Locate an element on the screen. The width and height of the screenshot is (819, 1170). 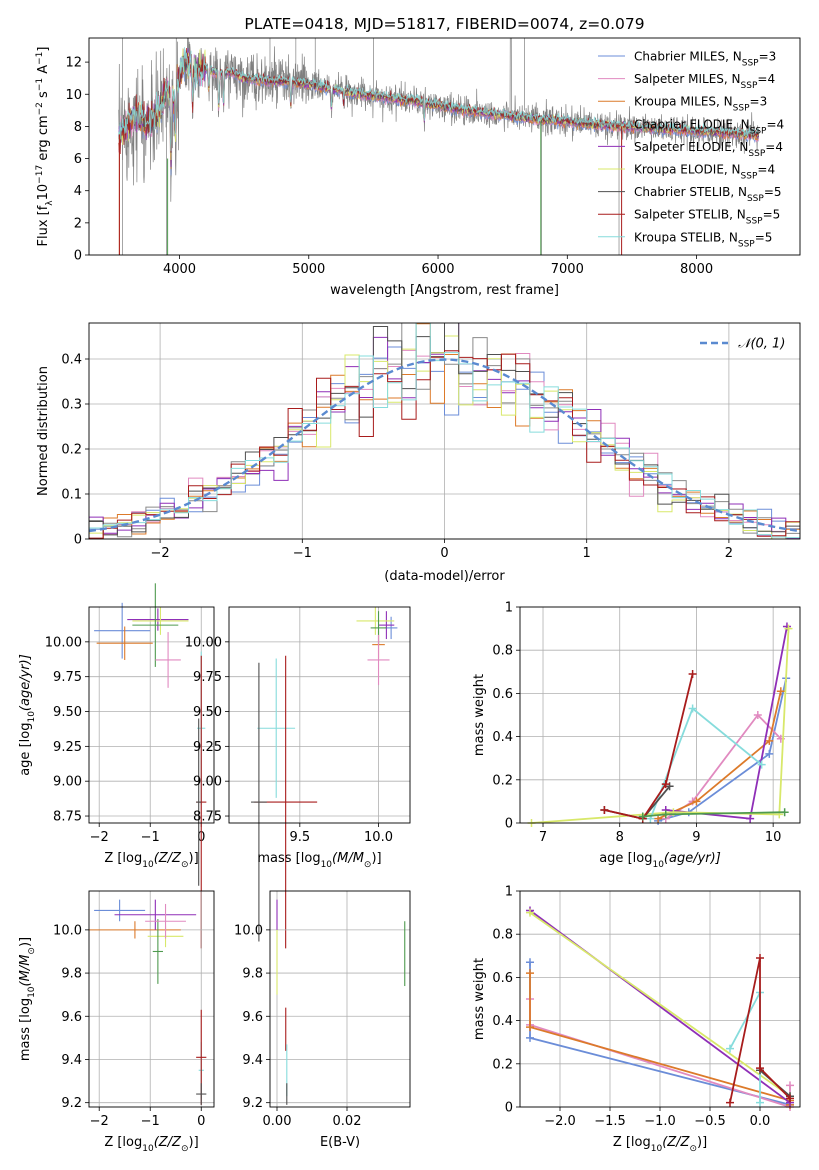
y-tick-label: 0.6 is located at coordinates (502, 694).